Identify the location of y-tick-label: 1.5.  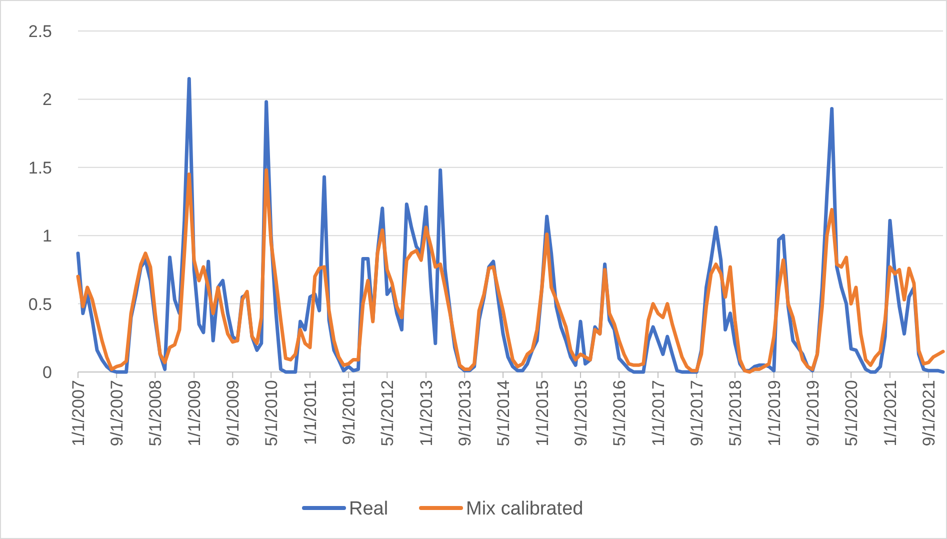
(40, 168).